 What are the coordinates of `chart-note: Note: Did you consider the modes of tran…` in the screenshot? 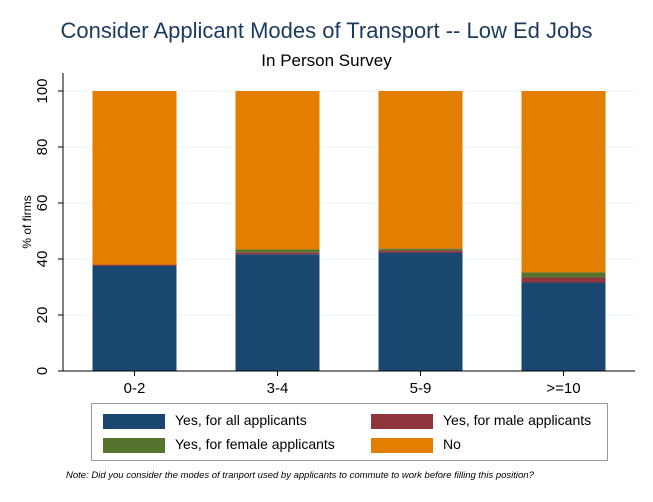 It's located at (300, 475).